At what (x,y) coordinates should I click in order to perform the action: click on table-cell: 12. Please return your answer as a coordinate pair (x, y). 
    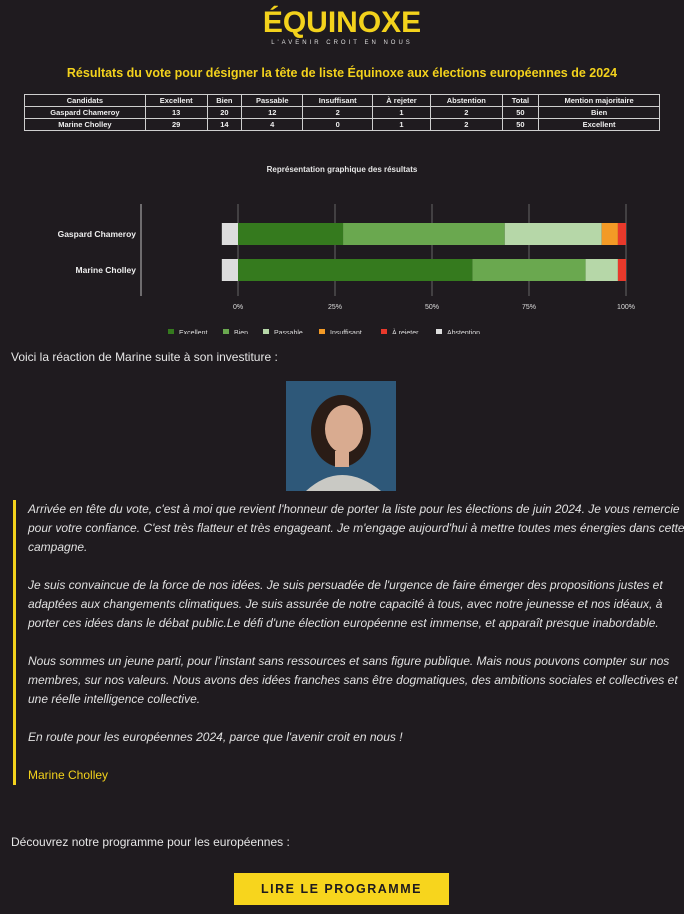
    Looking at the image, I should click on (272, 112).